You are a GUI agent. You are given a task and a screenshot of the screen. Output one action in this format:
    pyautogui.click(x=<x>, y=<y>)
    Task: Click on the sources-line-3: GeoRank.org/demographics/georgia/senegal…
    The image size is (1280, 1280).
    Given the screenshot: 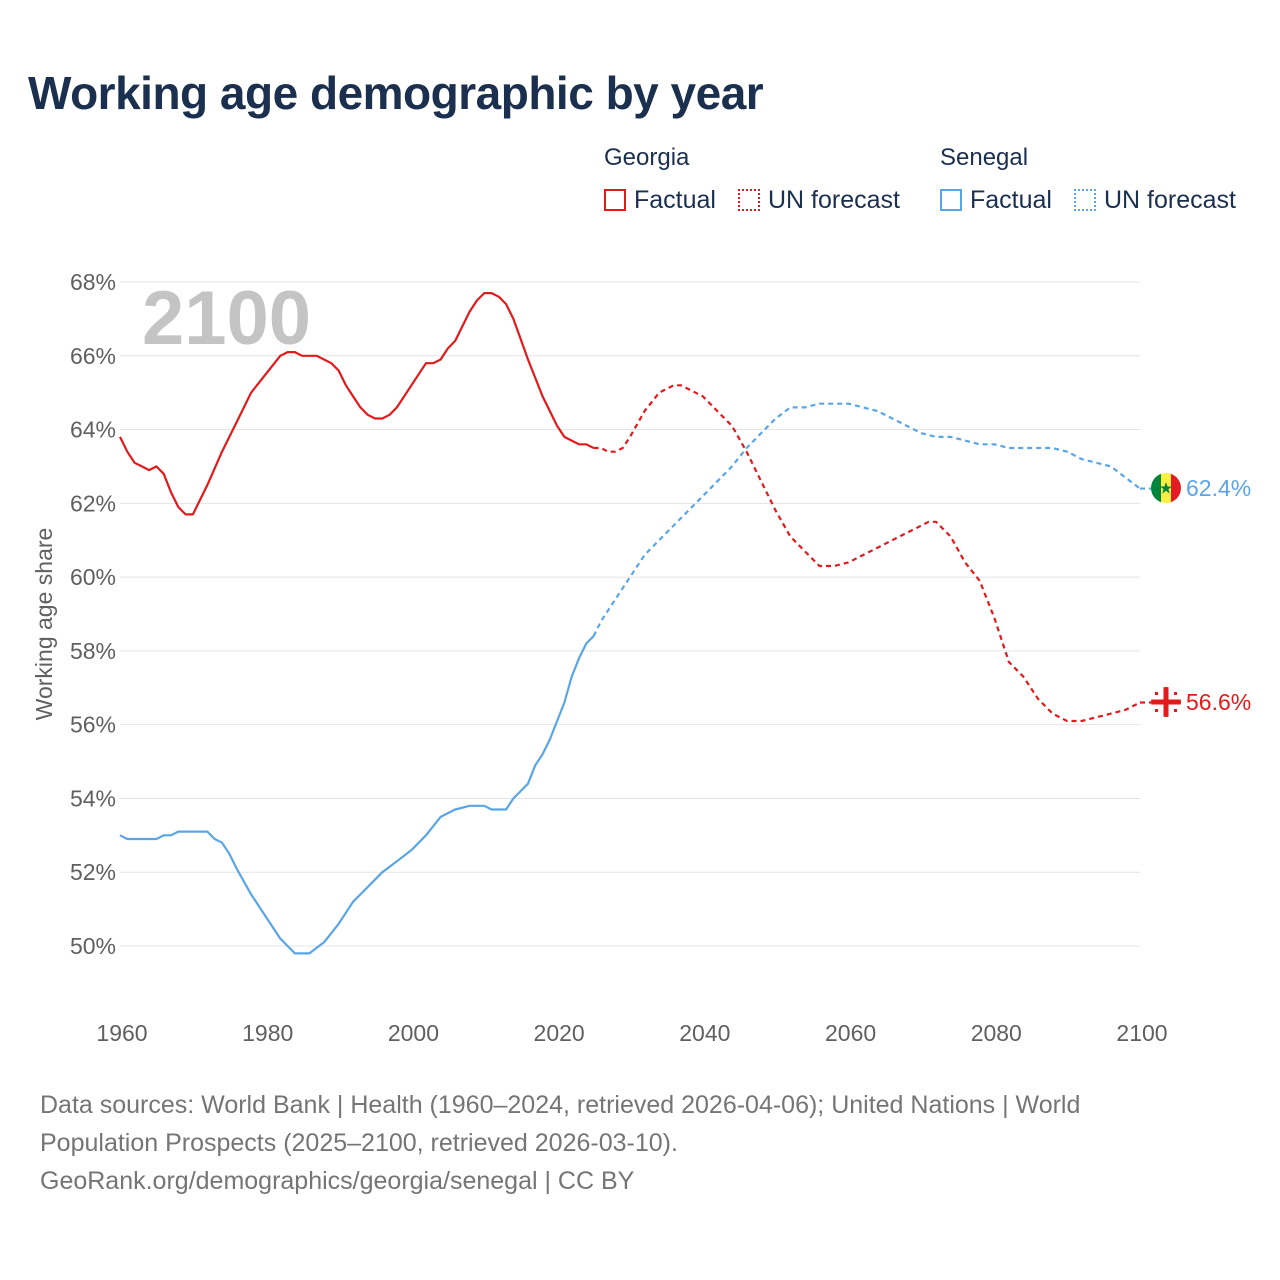 What is the action you would take?
    pyautogui.click(x=337, y=1181)
    